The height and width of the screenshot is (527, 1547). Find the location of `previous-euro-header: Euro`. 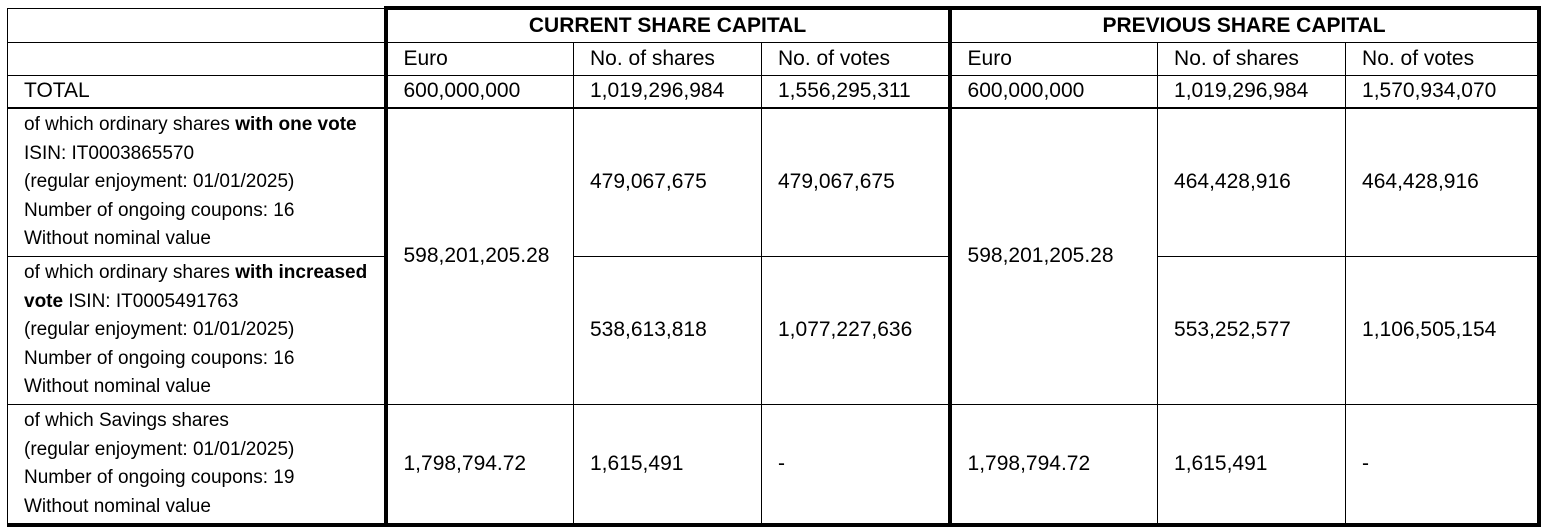

previous-euro-header: Euro is located at coordinates (1053, 58).